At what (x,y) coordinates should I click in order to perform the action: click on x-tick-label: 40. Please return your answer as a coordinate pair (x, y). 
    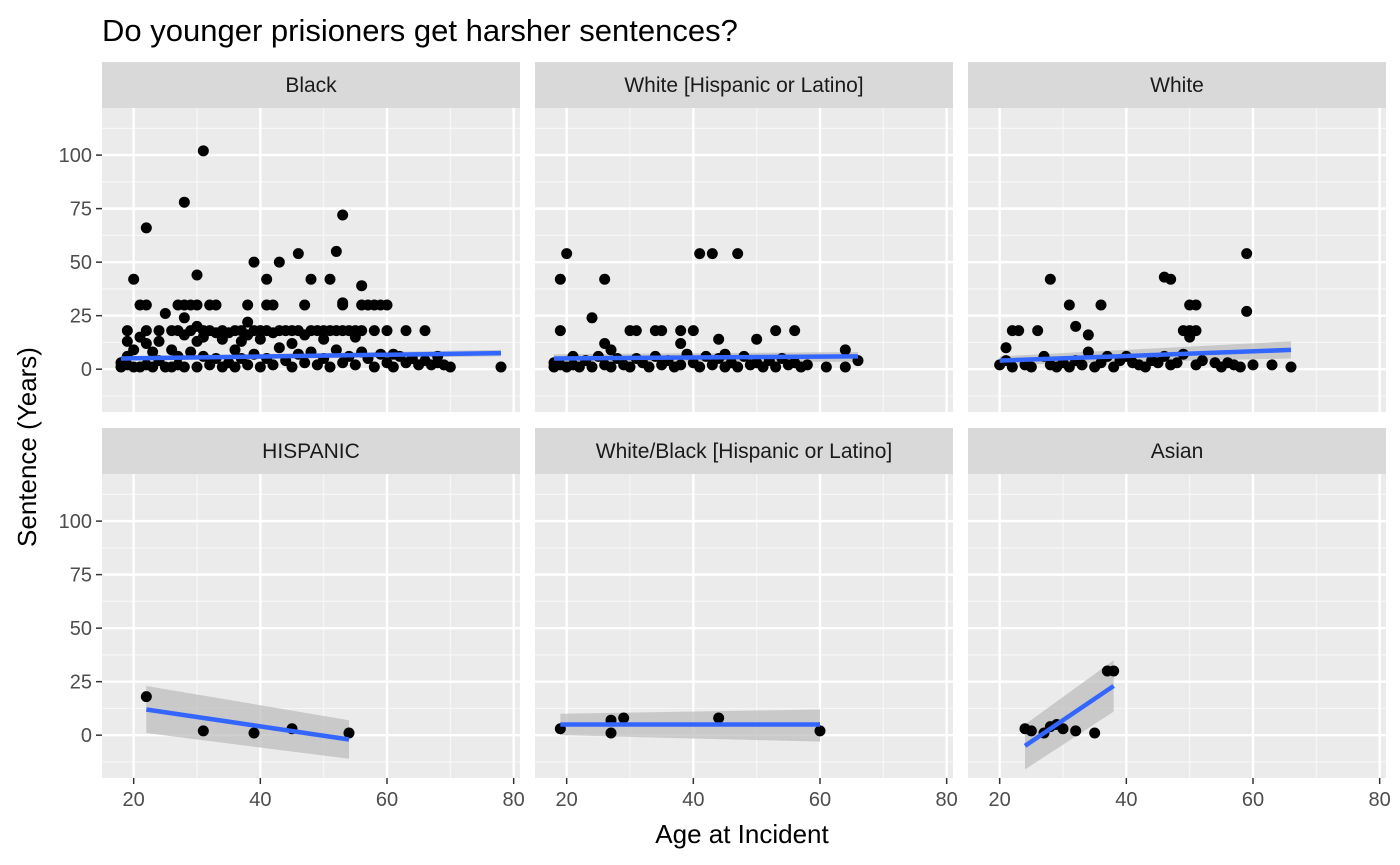
    Looking at the image, I should click on (693, 800).